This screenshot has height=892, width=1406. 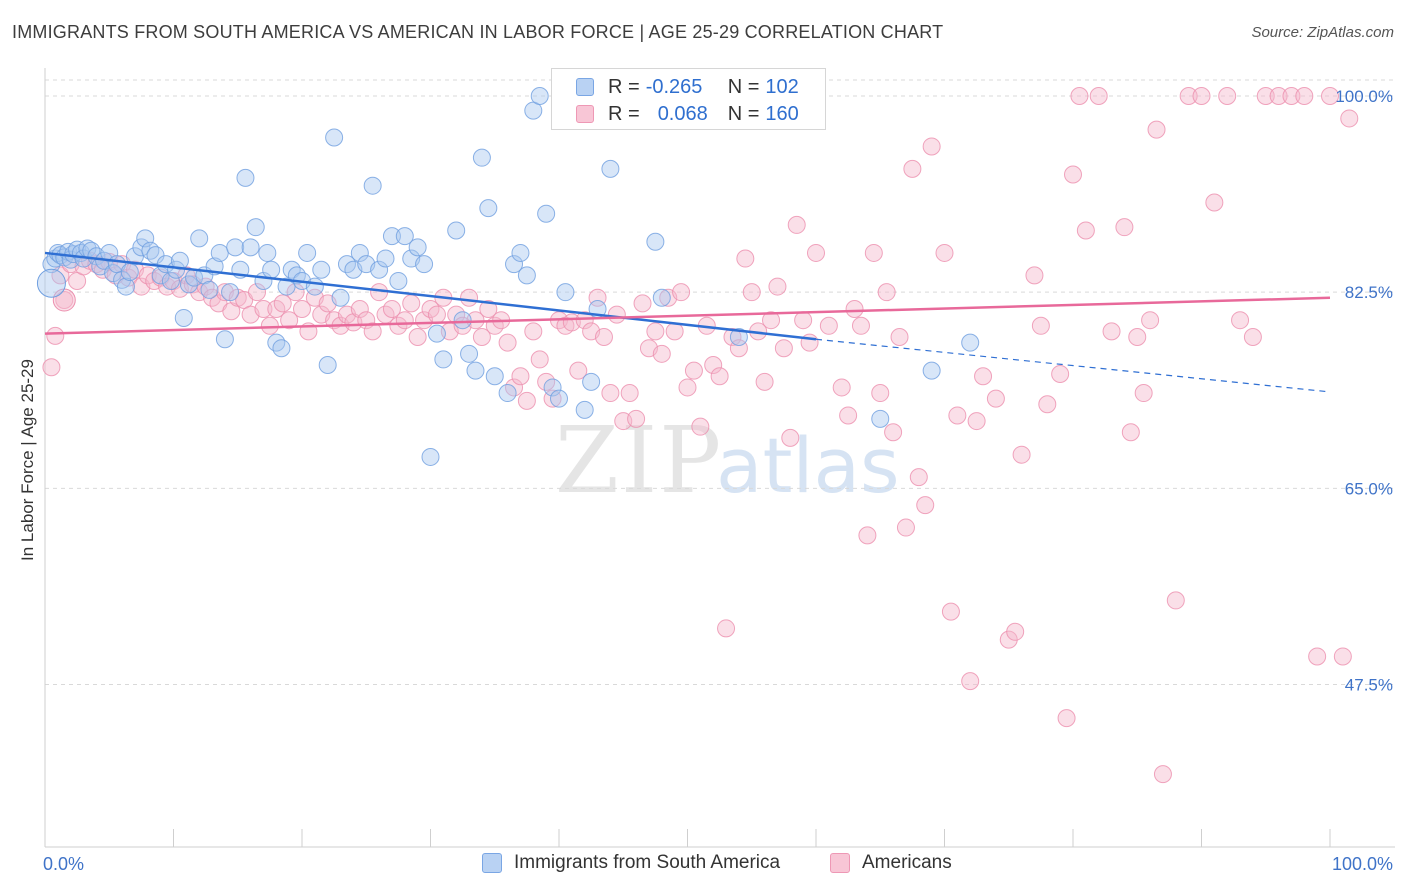 What do you see at coordinates (27, 460) in the screenshot?
I see `y-axis-label: In Labor Force | Age 25-29` at bounding box center [27, 460].